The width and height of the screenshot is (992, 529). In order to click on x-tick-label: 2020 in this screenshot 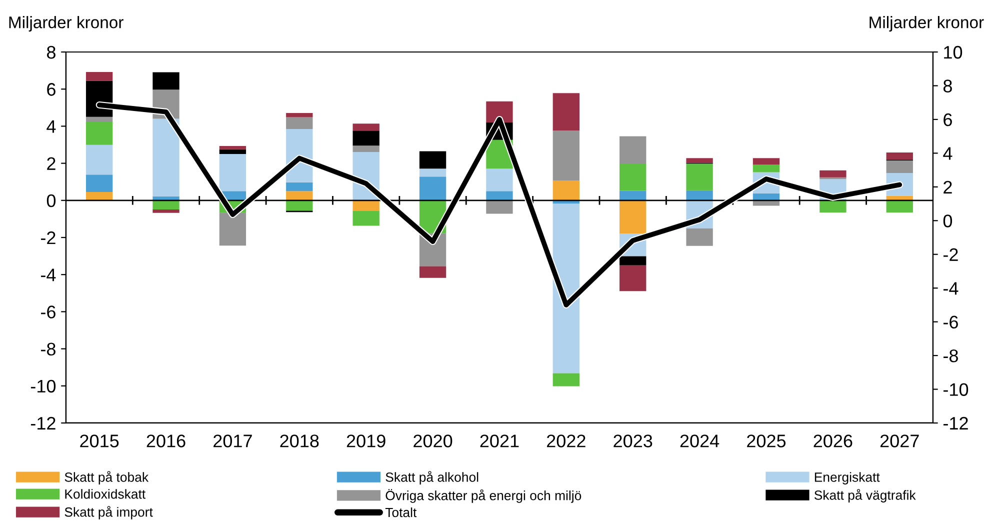, I will do `click(433, 441)`.